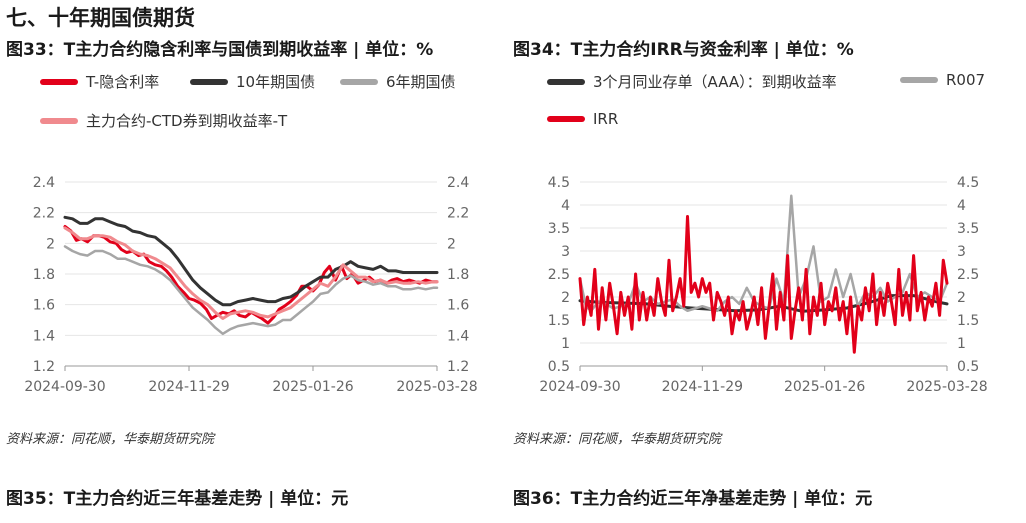  I want to click on source-note-2: 资料来源：同花顺，华泰期货研究院, so click(617, 439).